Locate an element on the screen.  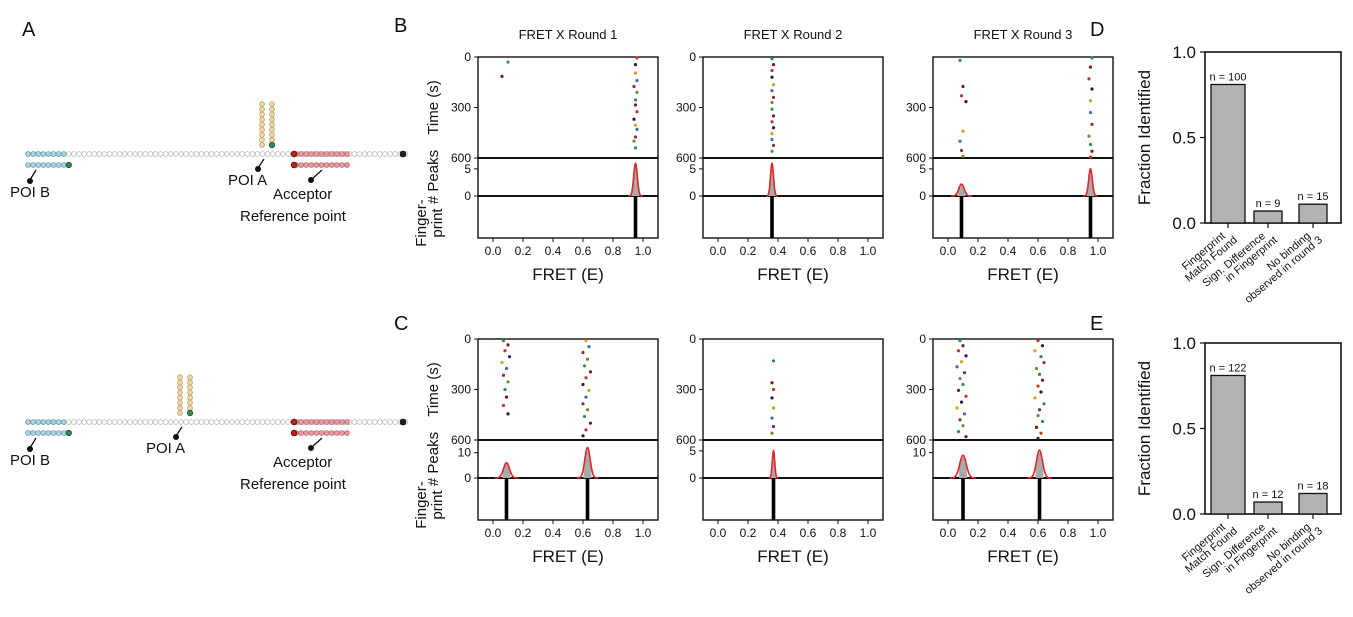
dna-schematic-top: POI B POI A Acceptor Reference point is located at coordinates (209, 163).